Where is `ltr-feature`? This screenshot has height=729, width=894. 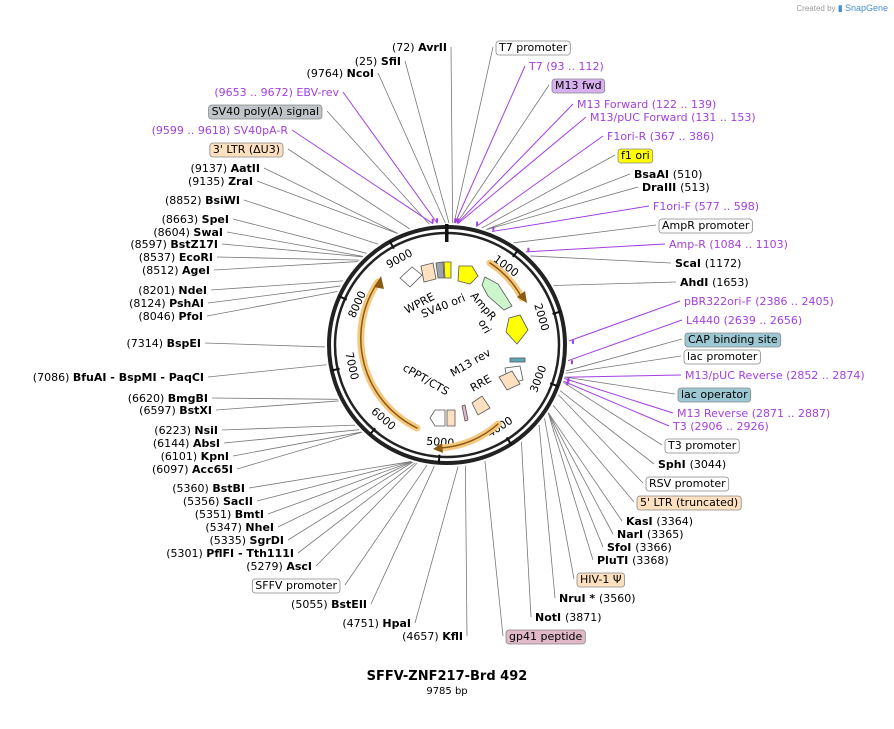
ltr-feature is located at coordinates (428, 272).